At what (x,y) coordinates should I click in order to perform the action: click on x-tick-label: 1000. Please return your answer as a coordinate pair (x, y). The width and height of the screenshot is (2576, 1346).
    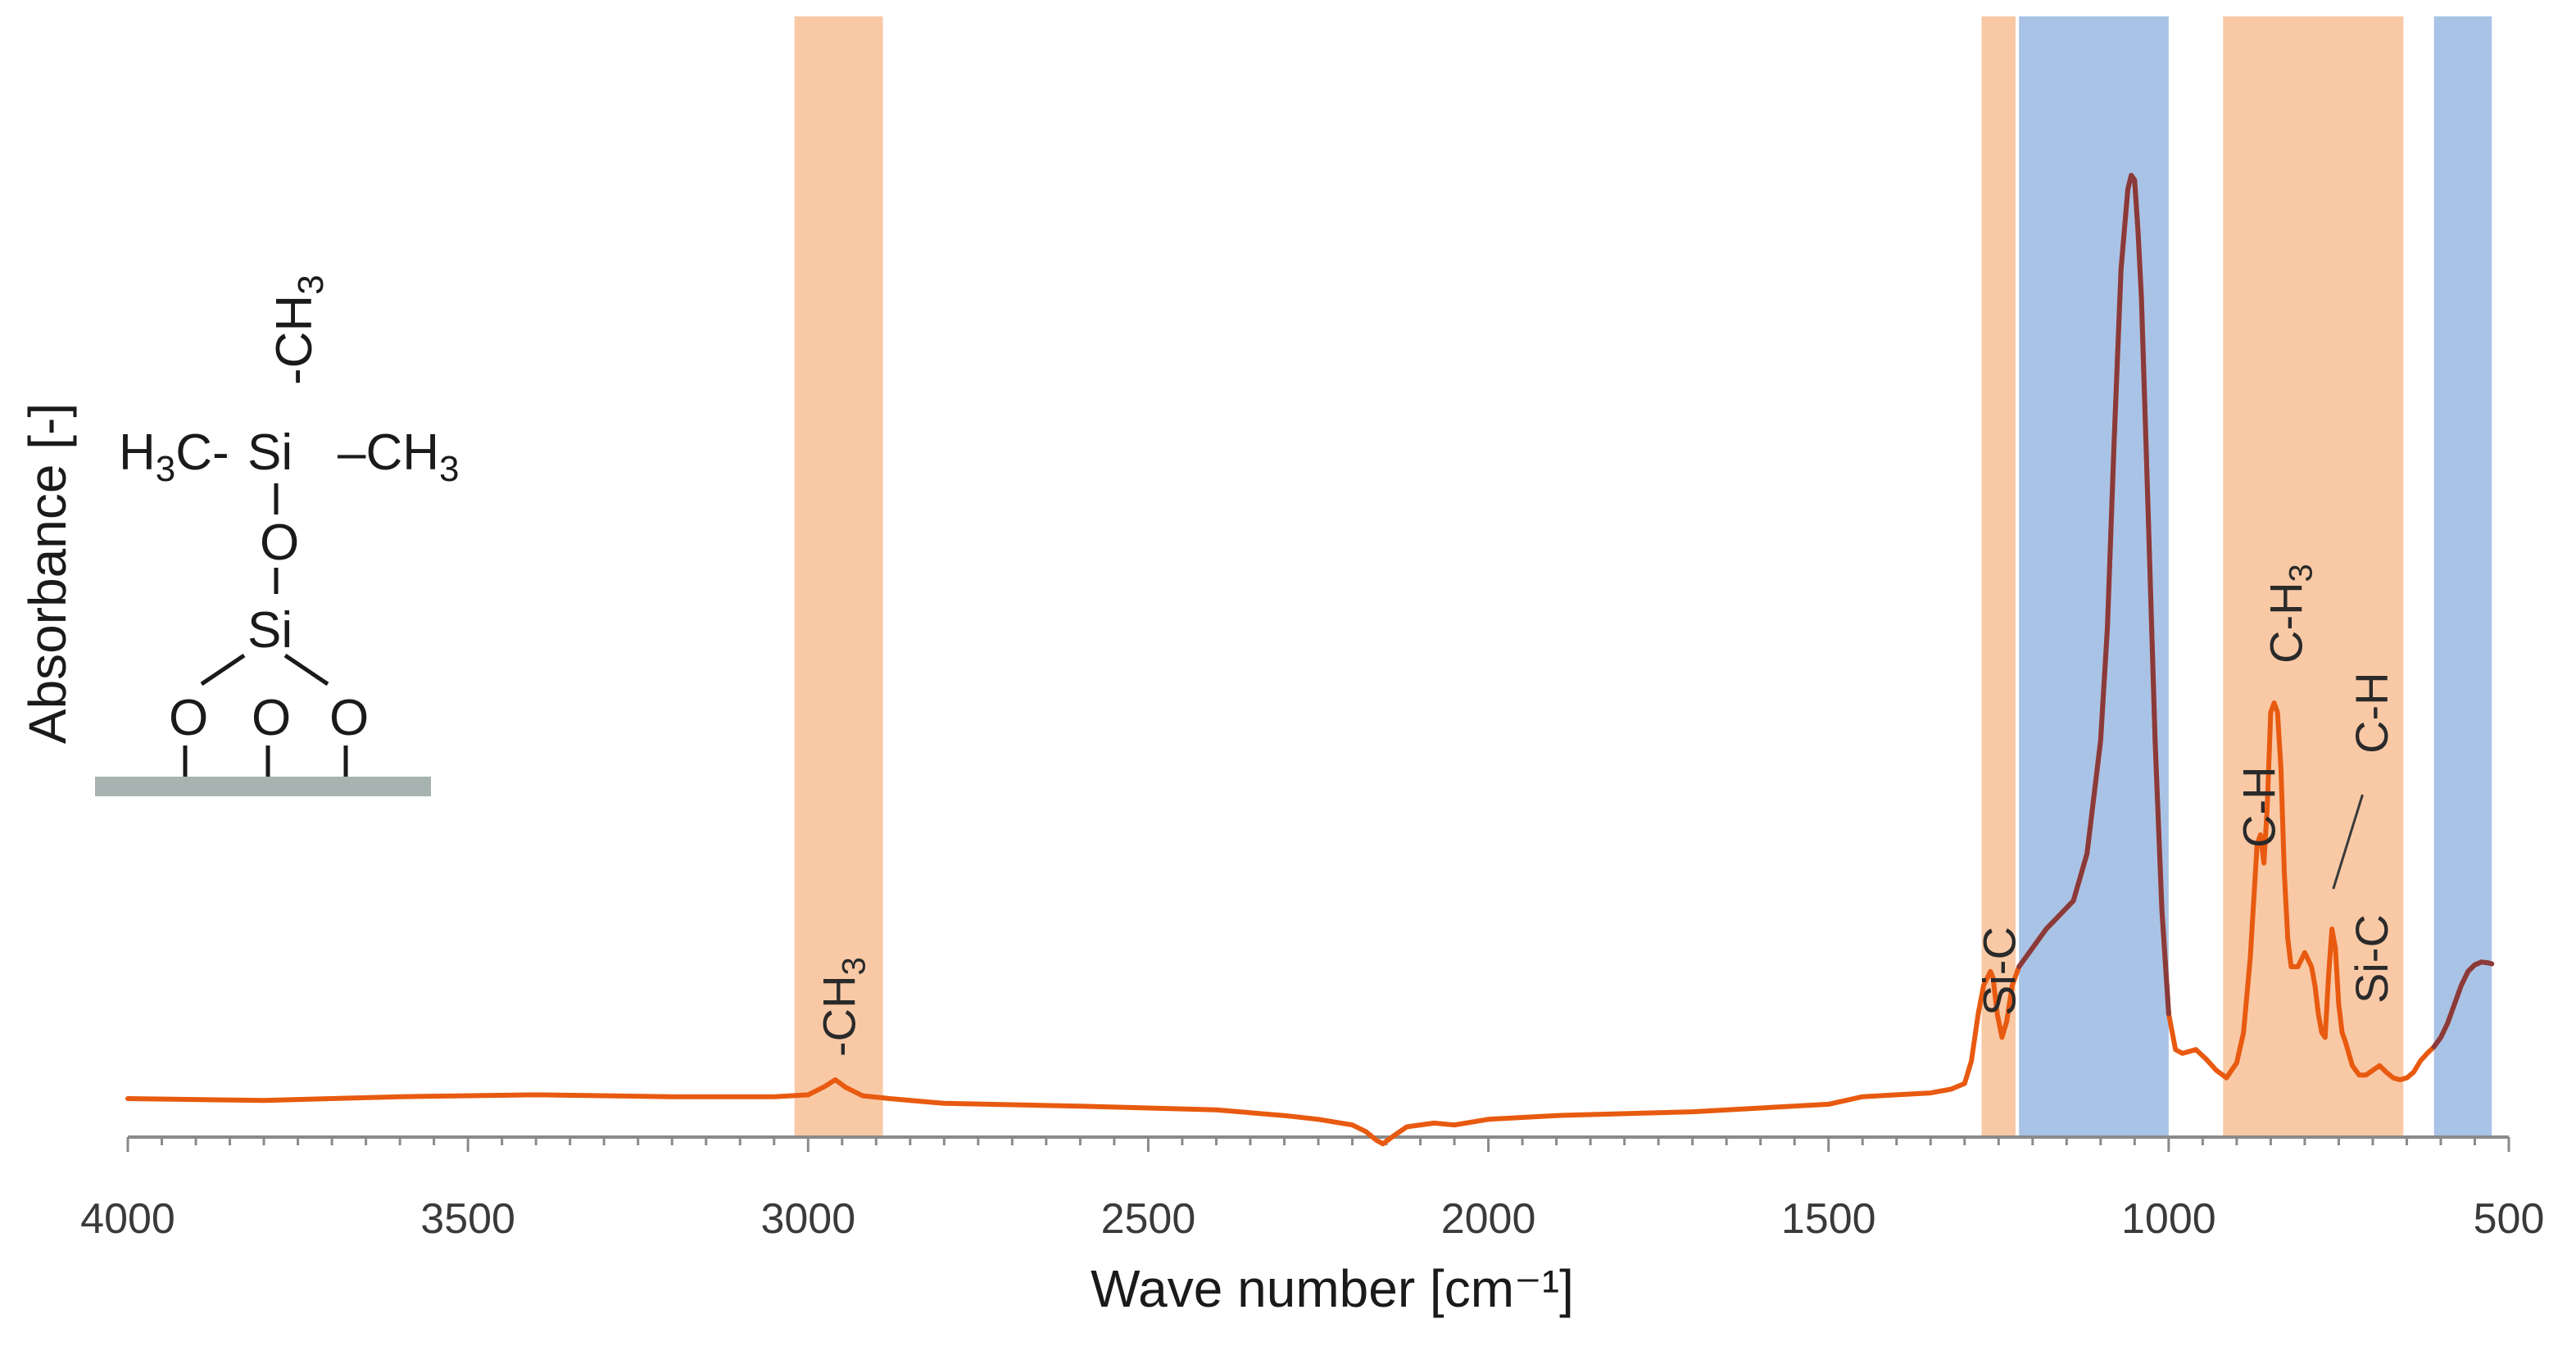
    Looking at the image, I should click on (2168, 1219).